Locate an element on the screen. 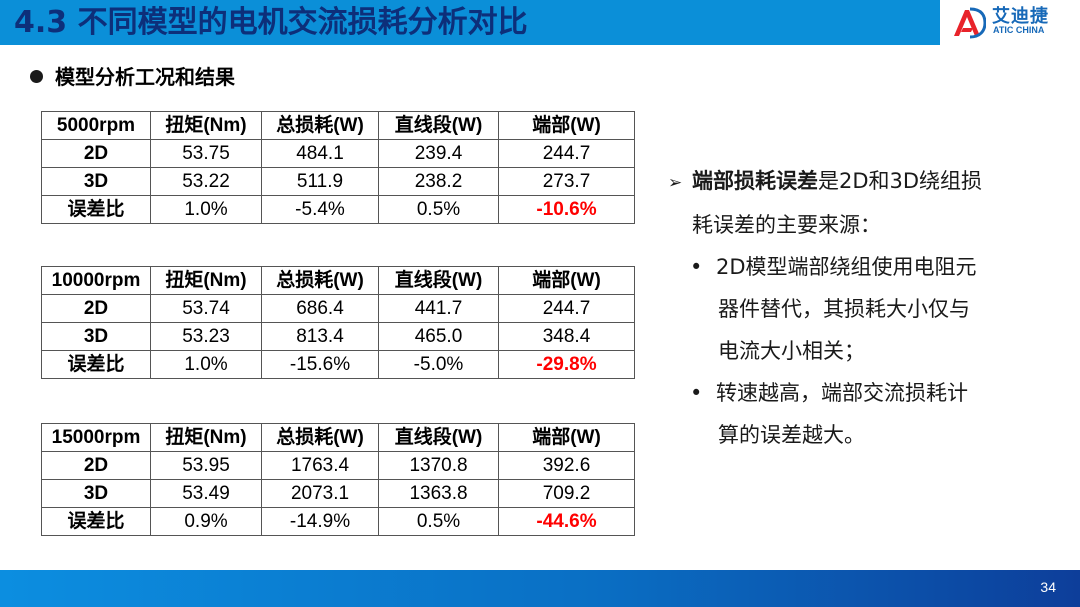  table-header-cell: 5000rpm is located at coordinates (96, 125).